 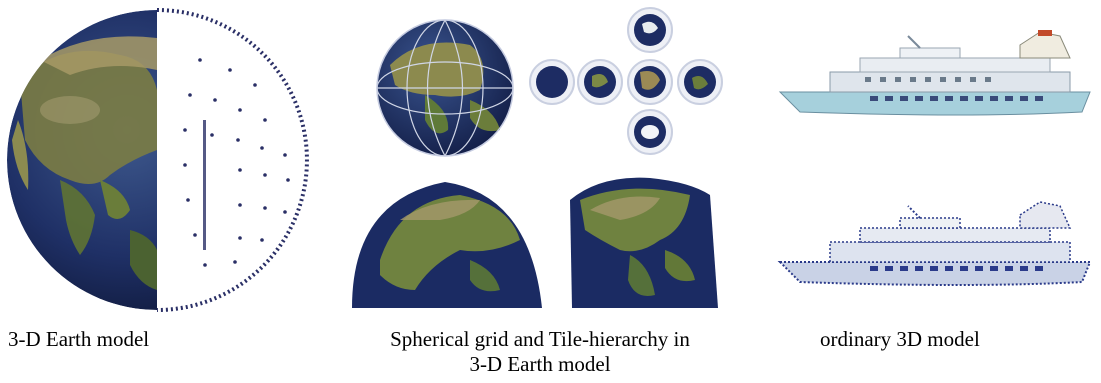 I want to click on caption-ordinary-model: ordinary 3D model, so click(x=900, y=339).